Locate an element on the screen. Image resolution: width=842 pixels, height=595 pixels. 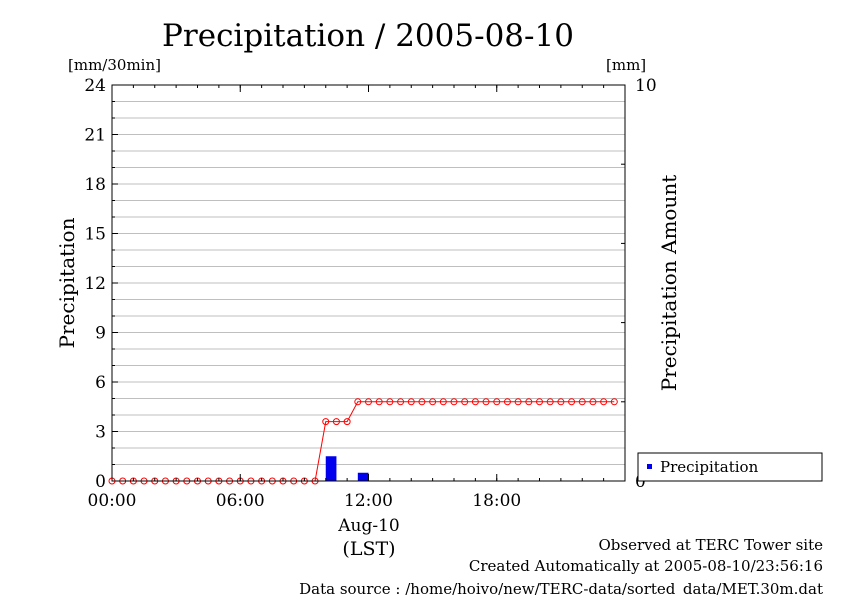
chart-title: Precipitation / 2005-08-10 is located at coordinates (368, 36).